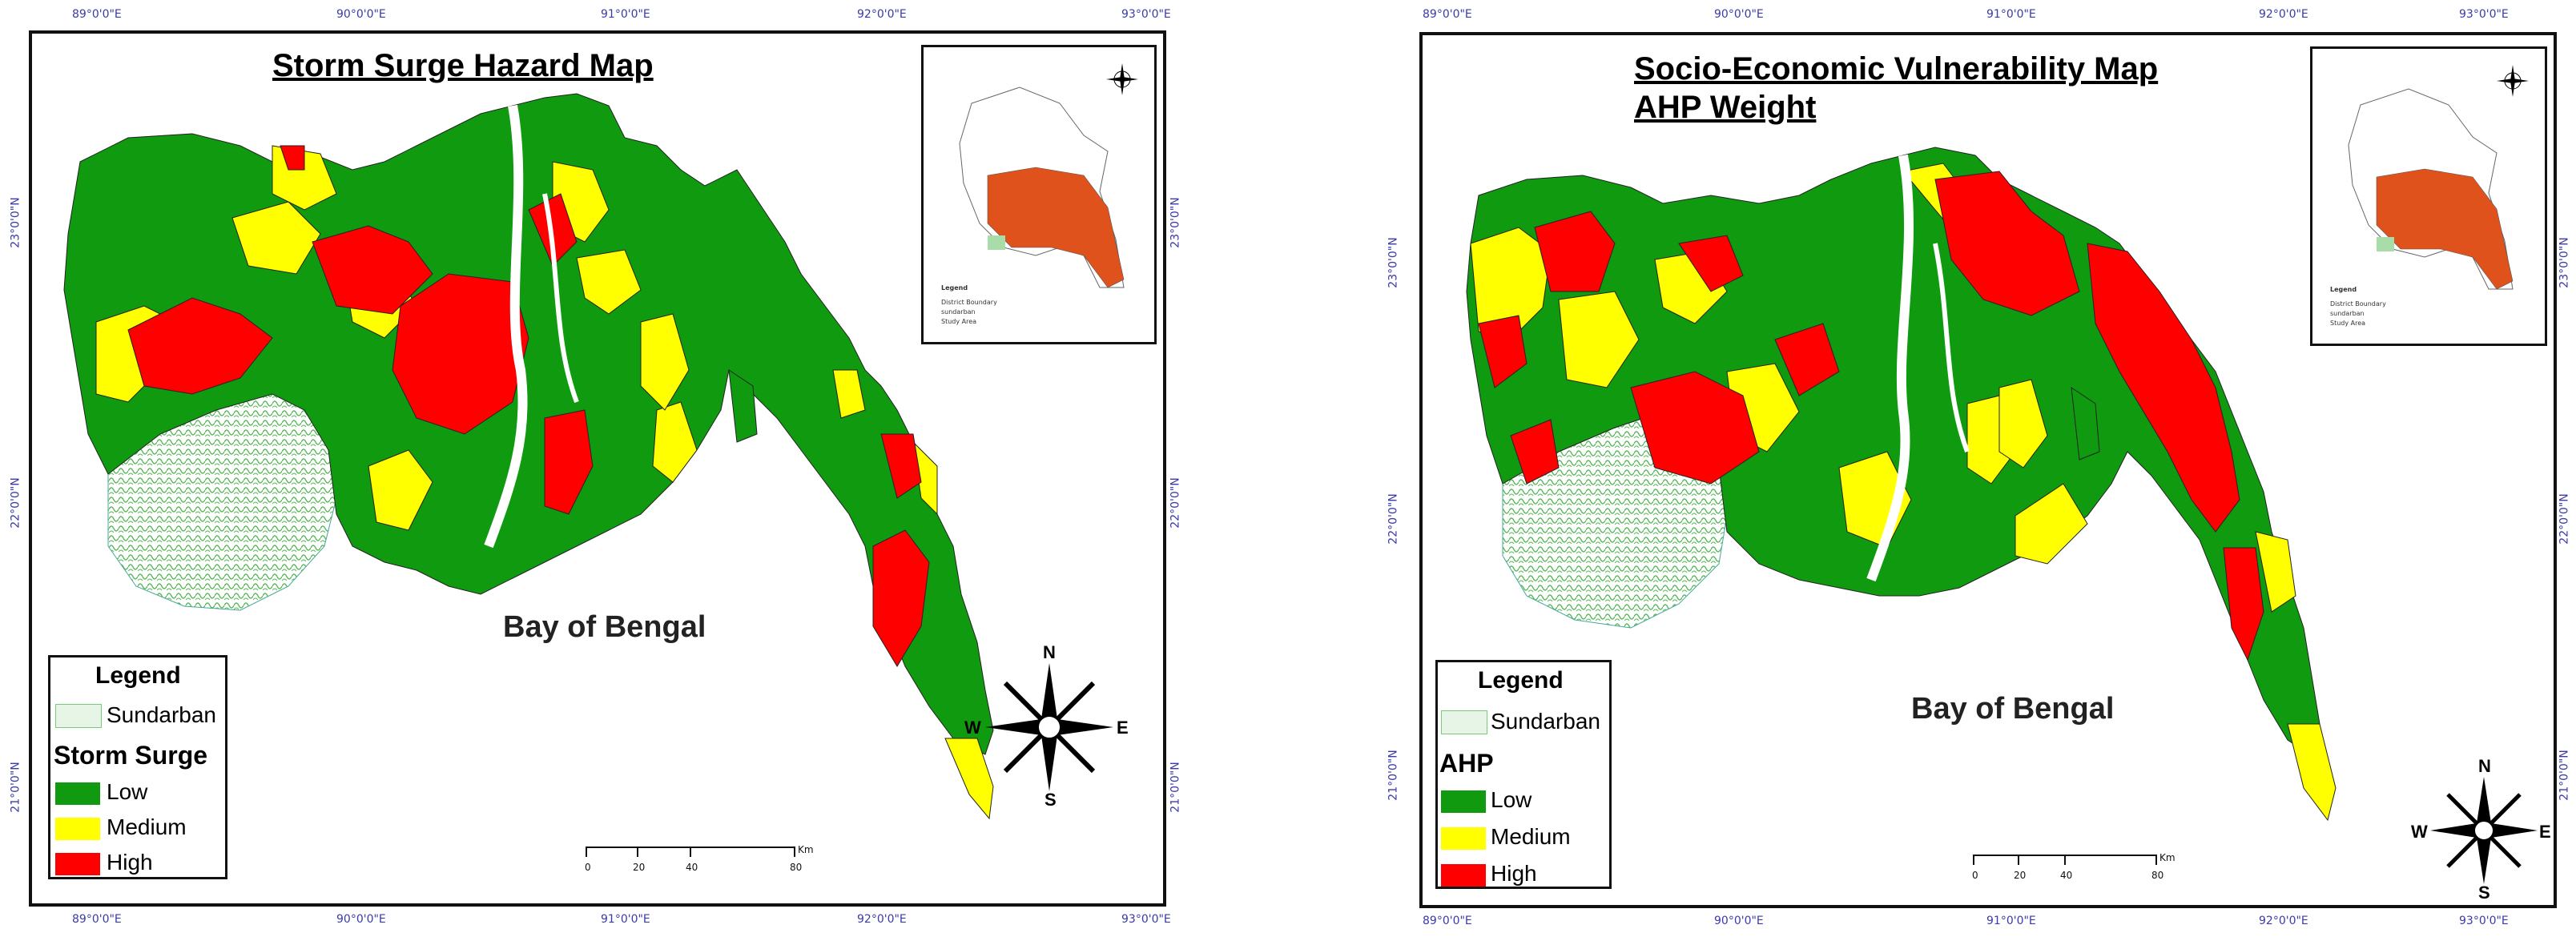  What do you see at coordinates (959, 321) in the screenshot?
I see `inset-legend-item: Study Area` at bounding box center [959, 321].